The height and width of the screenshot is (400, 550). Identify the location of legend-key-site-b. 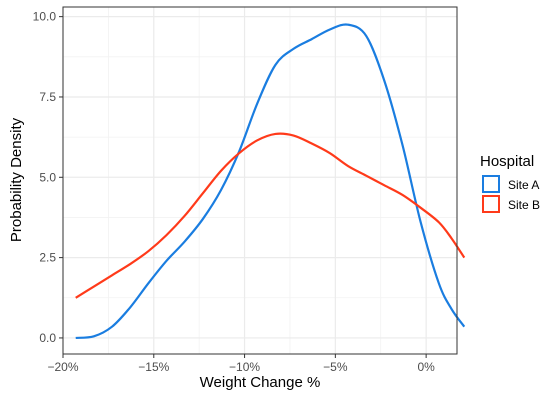
(491, 204).